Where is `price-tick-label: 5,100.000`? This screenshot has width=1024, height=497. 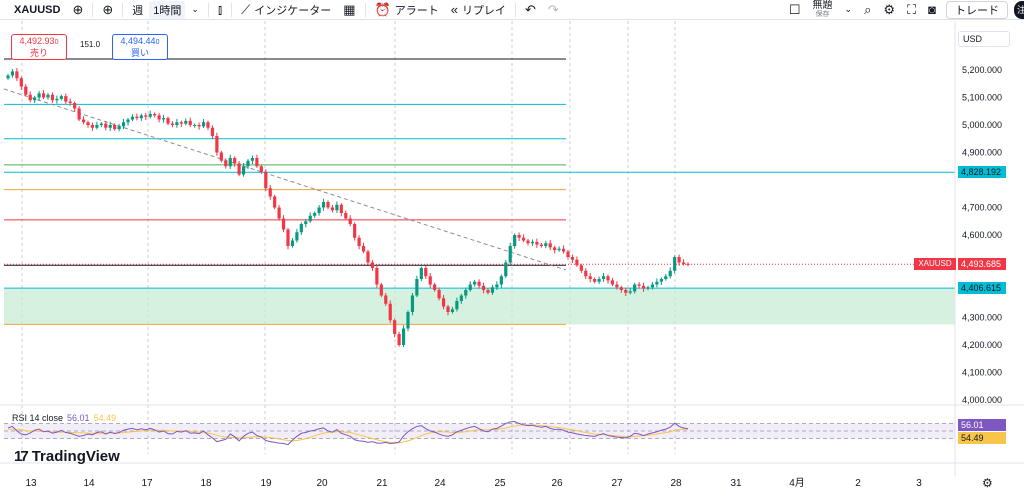
price-tick-label: 5,100.000 is located at coordinates (982, 98).